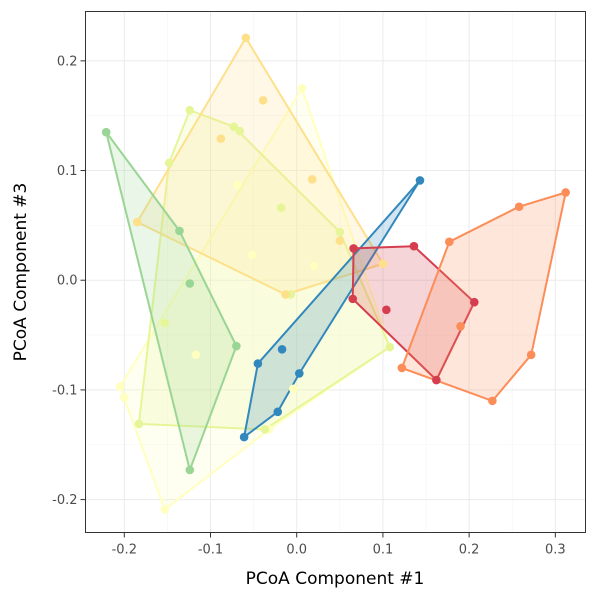  I want to click on x-tick-label: -0.1, so click(210, 550).